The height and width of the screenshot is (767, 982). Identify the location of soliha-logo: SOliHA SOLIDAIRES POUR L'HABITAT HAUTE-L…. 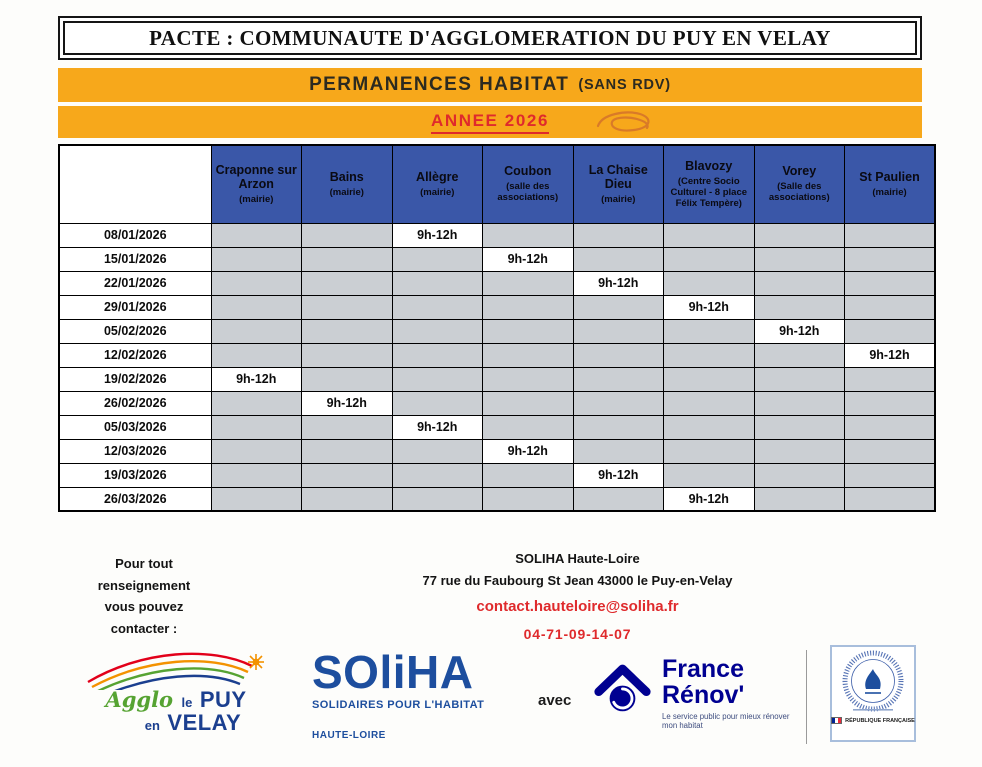
(427, 693).